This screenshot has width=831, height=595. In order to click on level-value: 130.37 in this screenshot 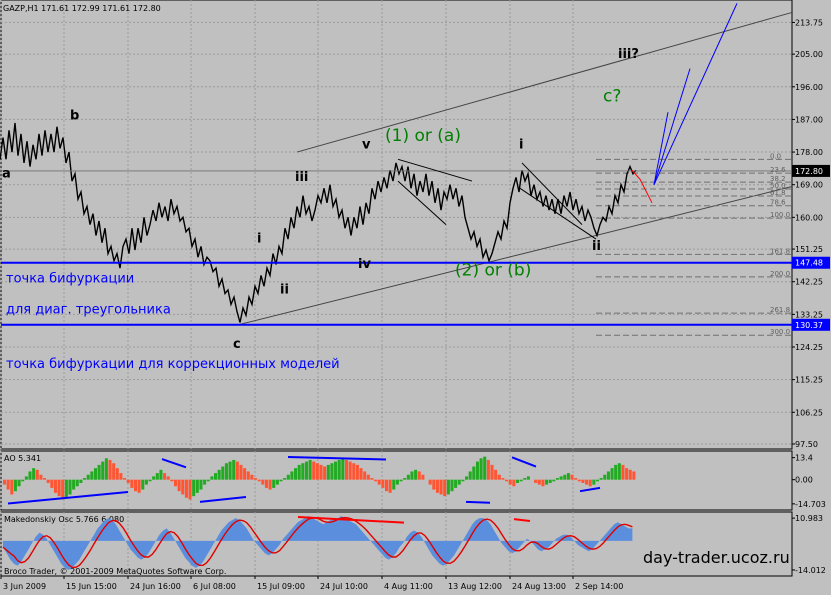, I will do `click(809, 325)`.